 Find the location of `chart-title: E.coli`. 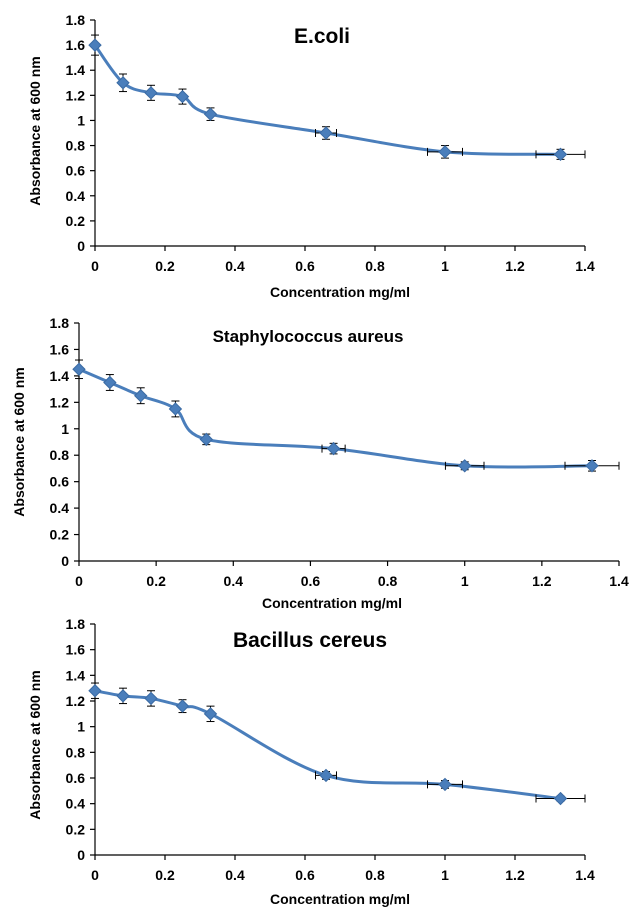

chart-title: E.coli is located at coordinates (322, 36).